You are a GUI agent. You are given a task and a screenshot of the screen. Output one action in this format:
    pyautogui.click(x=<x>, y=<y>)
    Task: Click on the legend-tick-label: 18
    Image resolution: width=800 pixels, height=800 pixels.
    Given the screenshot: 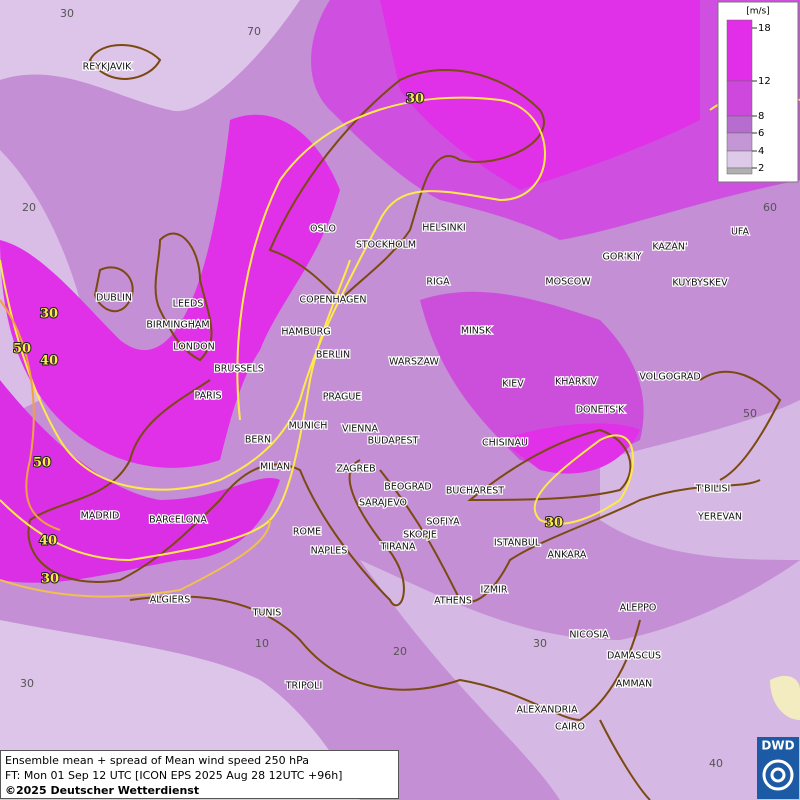 What is the action you would take?
    pyautogui.click(x=764, y=28)
    